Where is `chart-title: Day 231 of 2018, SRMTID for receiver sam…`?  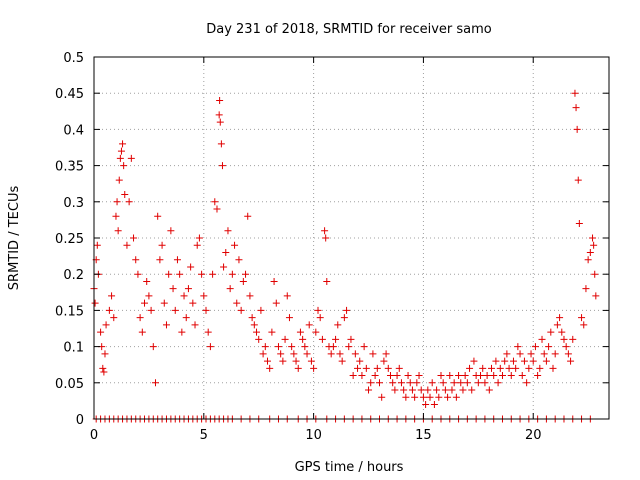
chart-title: Day 231 of 2018, SRMTID for receiver sam… is located at coordinates (349, 29).